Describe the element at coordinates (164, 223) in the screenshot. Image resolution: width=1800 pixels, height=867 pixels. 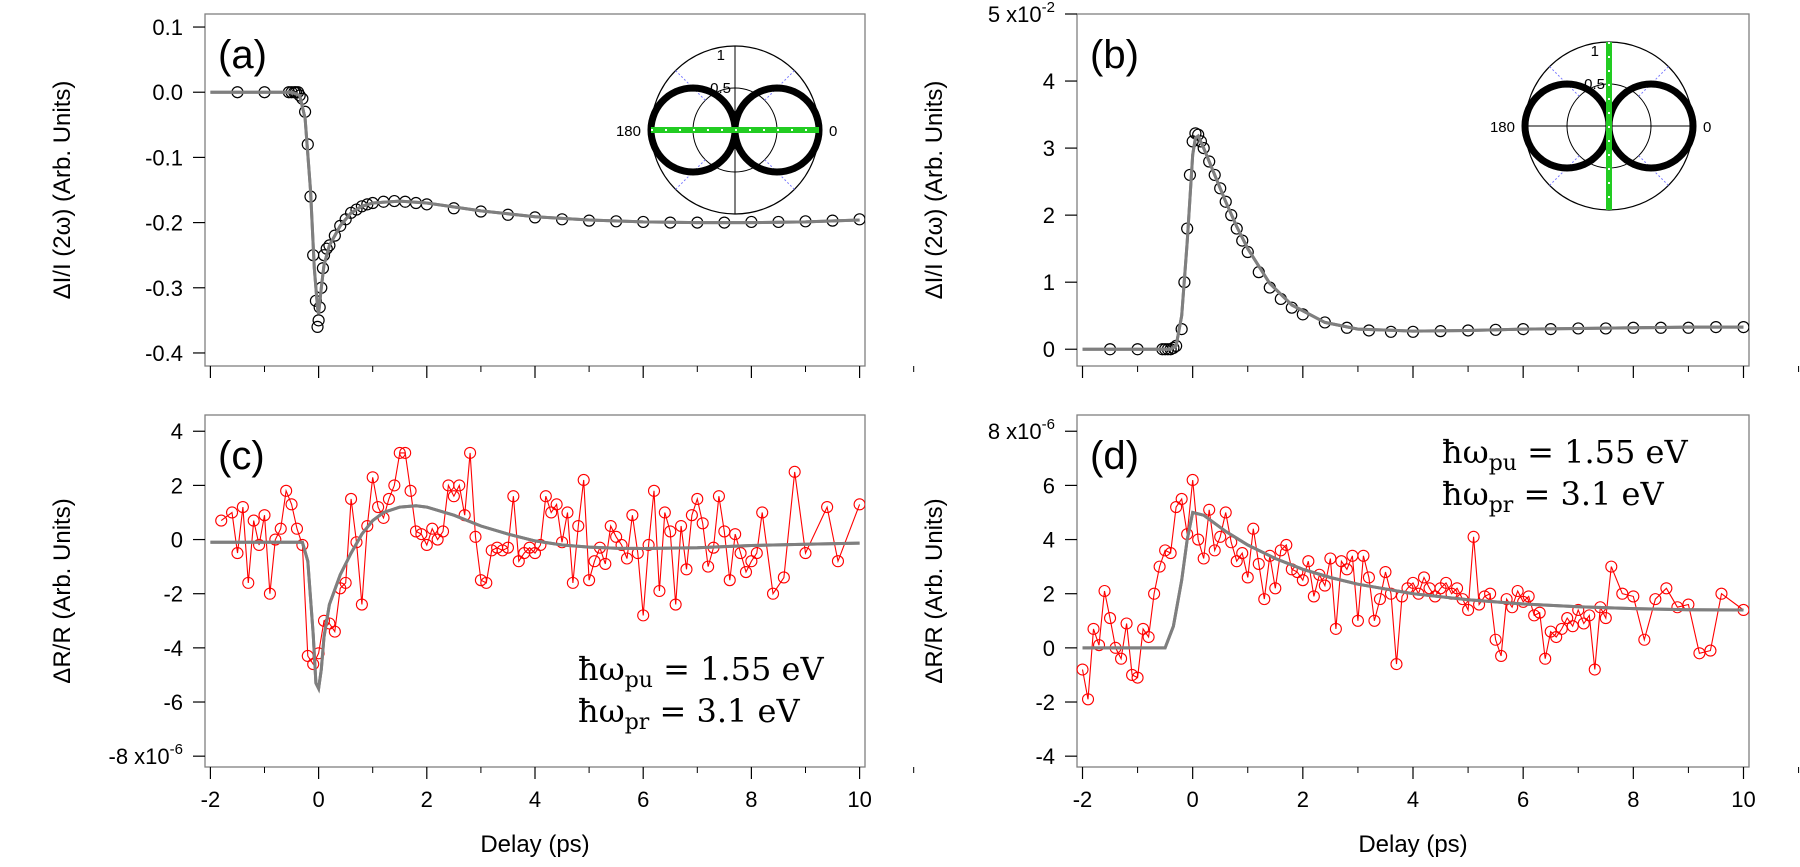
I see `y-tick-label: -0.2` at that location.